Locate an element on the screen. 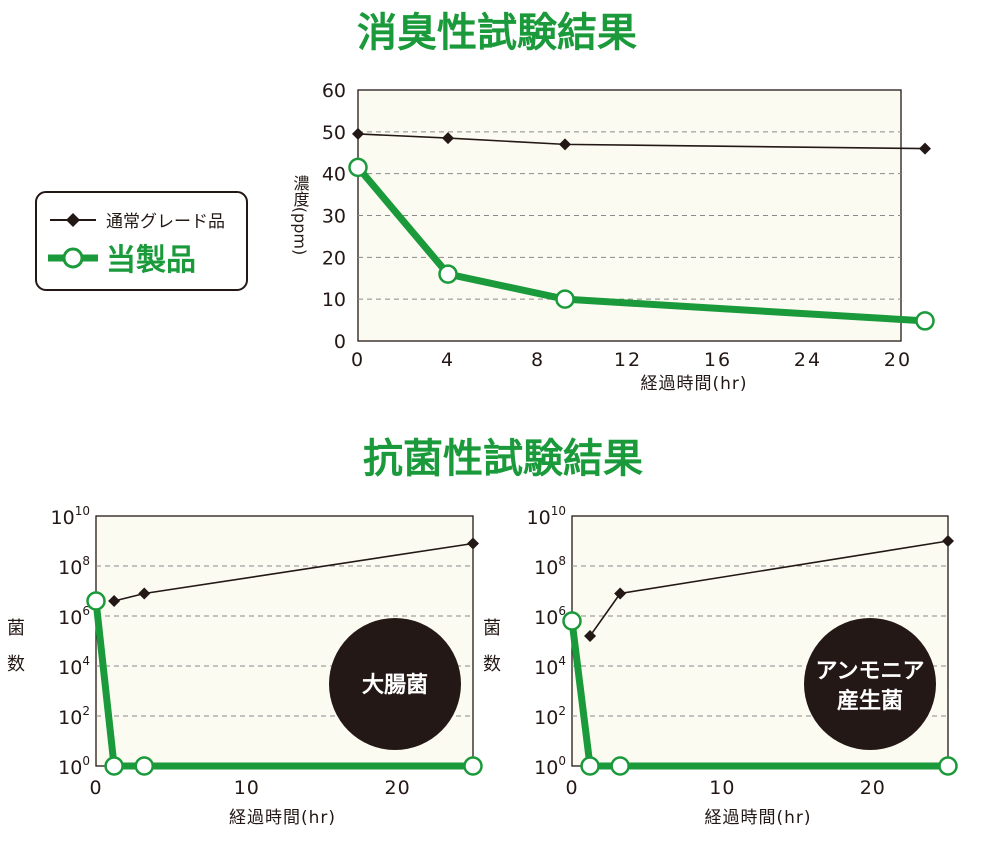 The width and height of the screenshot is (1000, 841). deodorant-y-tick-label-6: 60 is located at coordinates (334, 91).